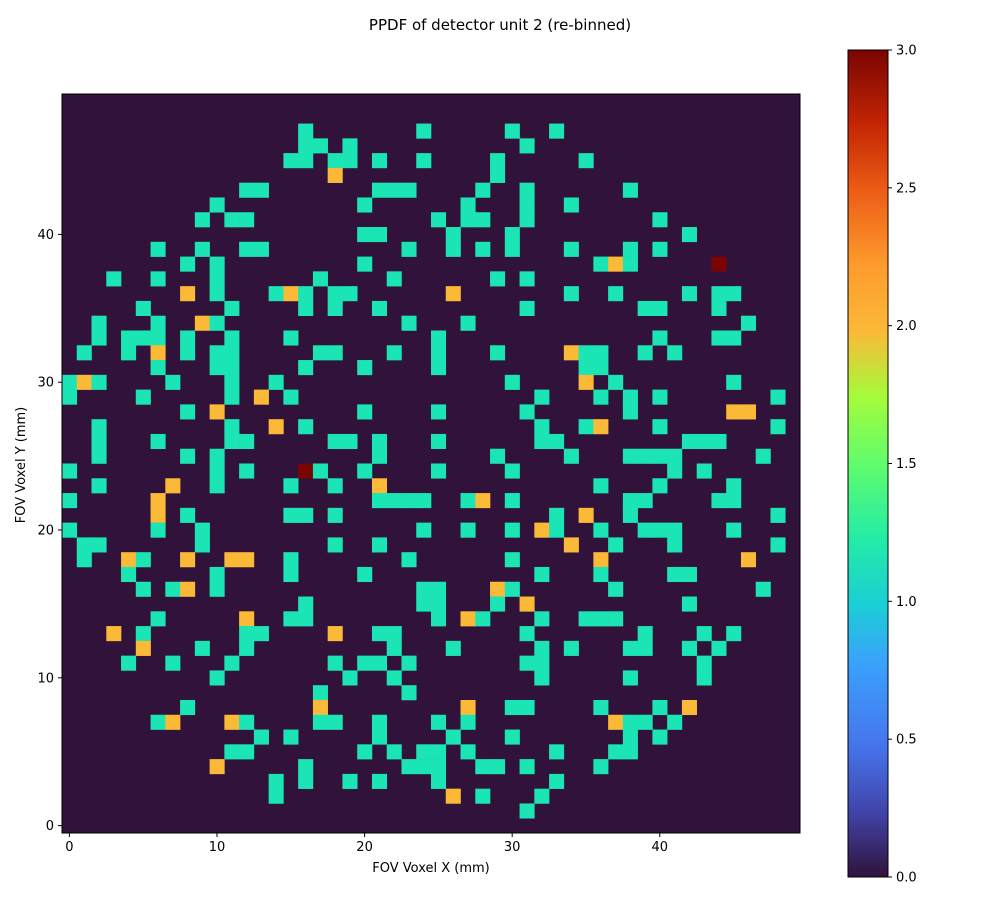  I want to click on colorbar-tick-label: 2.5, so click(906, 188).